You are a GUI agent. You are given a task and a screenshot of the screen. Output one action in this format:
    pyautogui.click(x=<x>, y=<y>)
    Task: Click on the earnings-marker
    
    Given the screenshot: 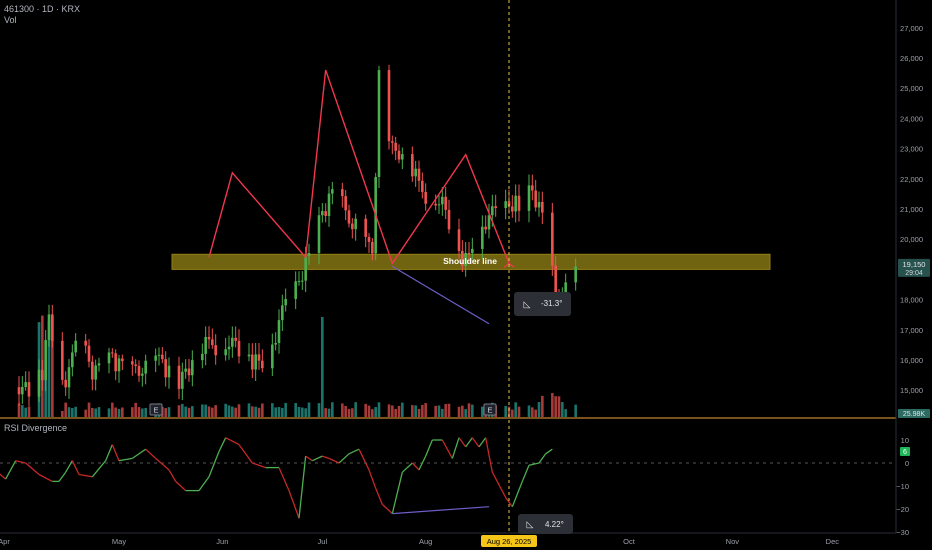 What is the action you would take?
    pyautogui.click(x=490, y=409)
    